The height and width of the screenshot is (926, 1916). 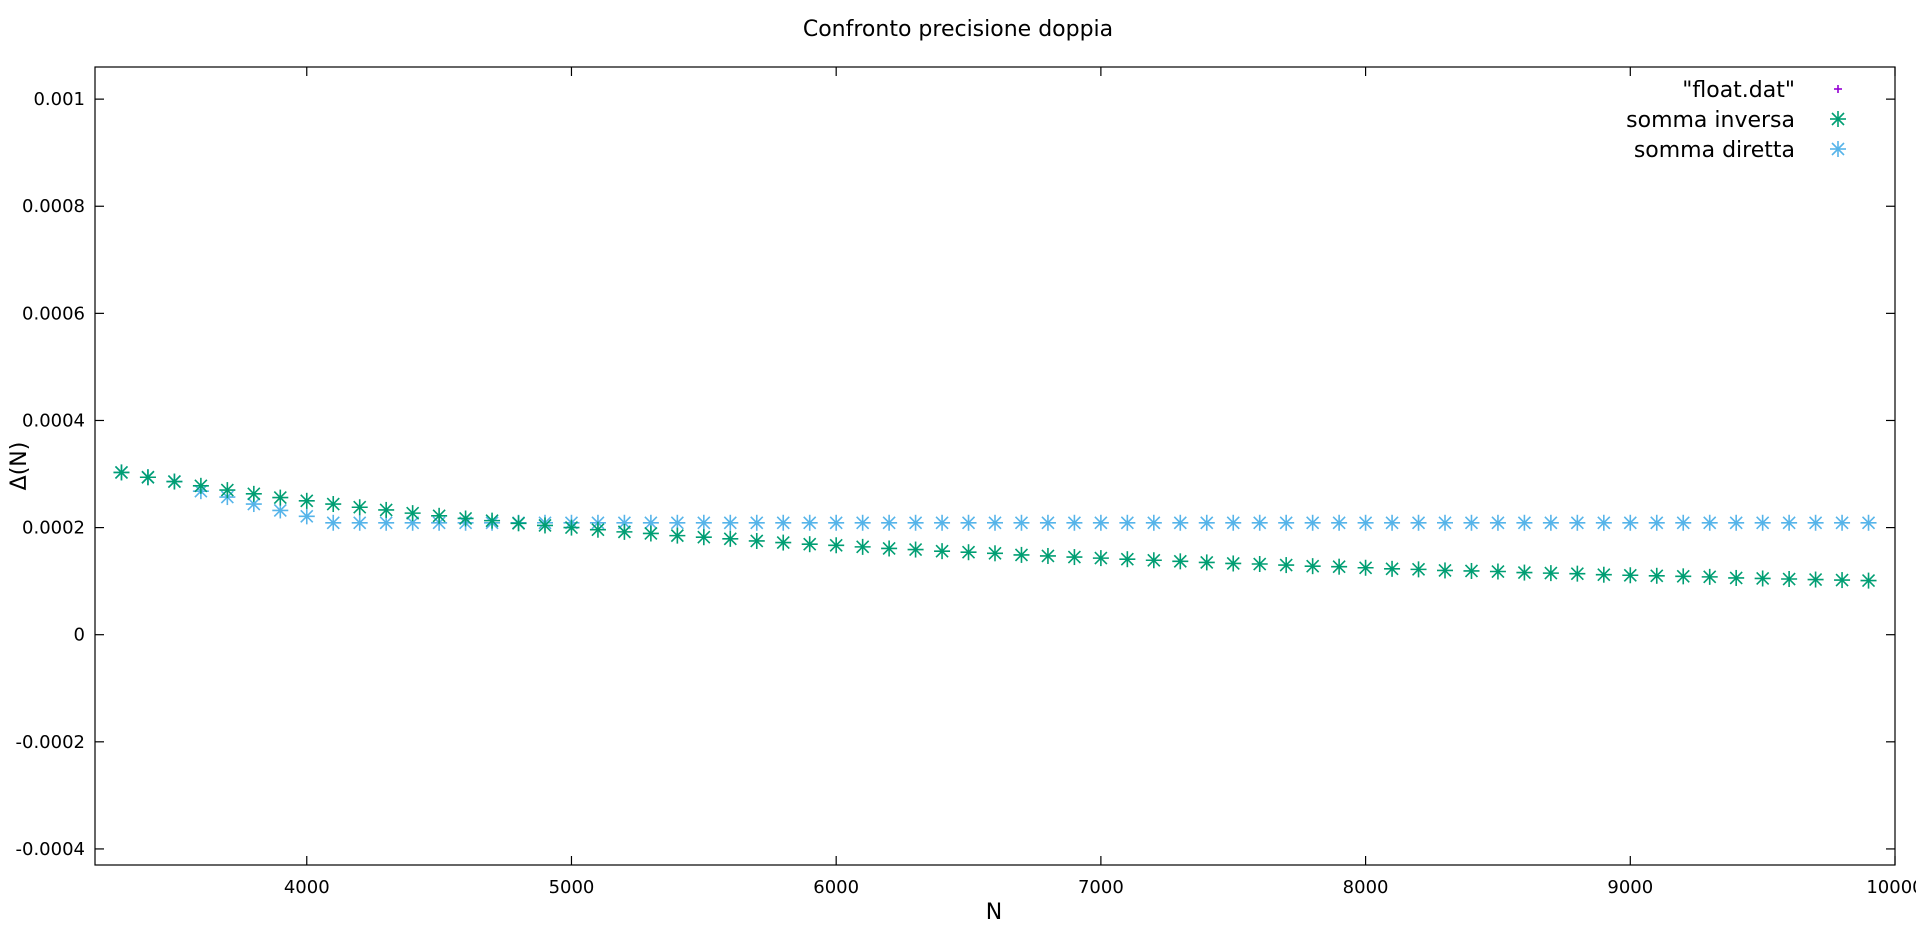 I want to click on y-tick-label: 0.0002, so click(x=53, y=528).